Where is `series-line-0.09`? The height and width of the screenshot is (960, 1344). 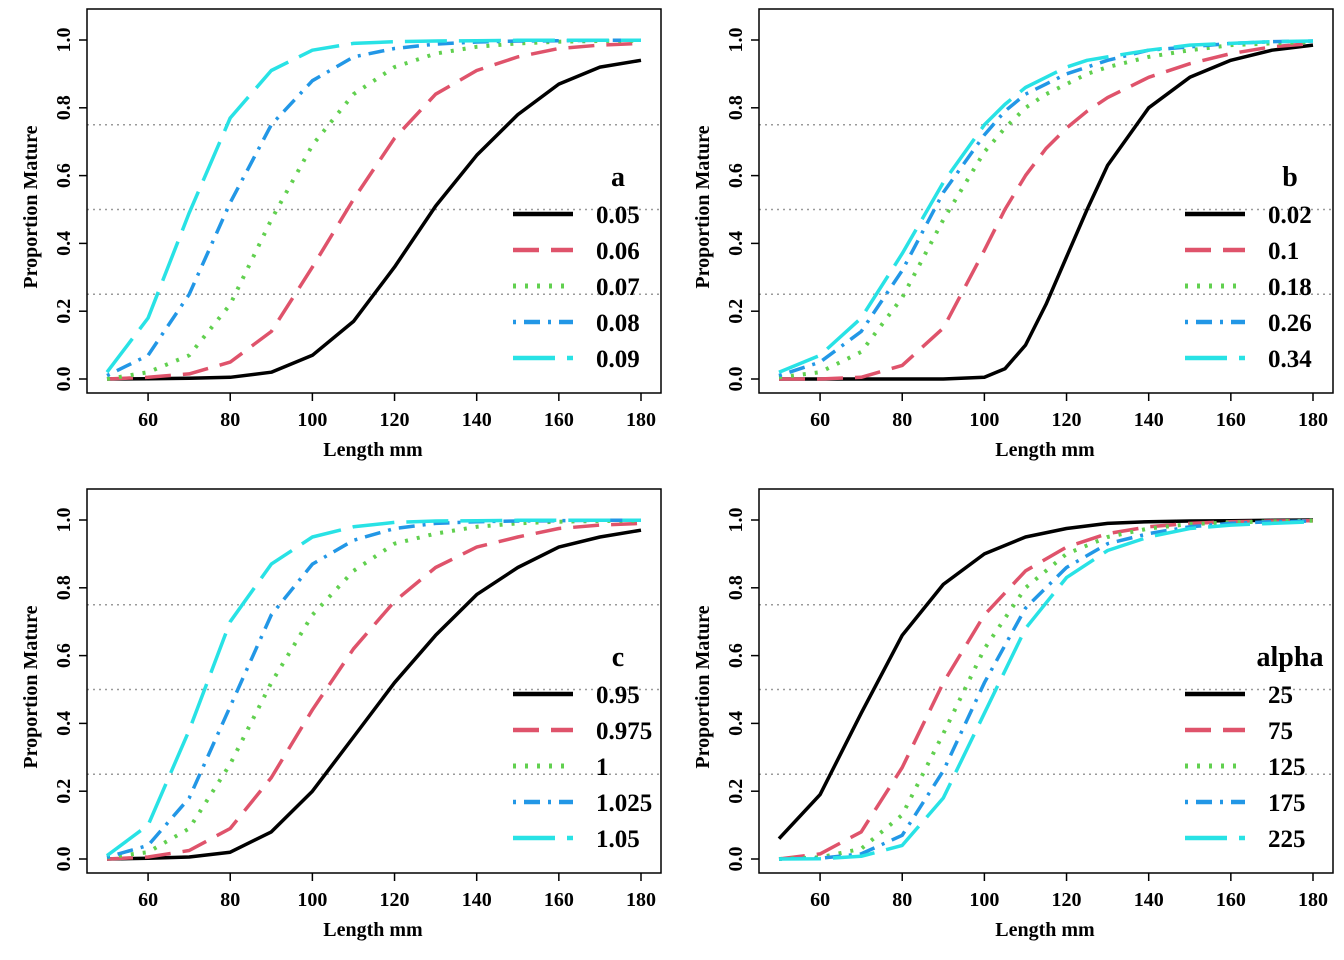
series-line-0.09 is located at coordinates (373, 206).